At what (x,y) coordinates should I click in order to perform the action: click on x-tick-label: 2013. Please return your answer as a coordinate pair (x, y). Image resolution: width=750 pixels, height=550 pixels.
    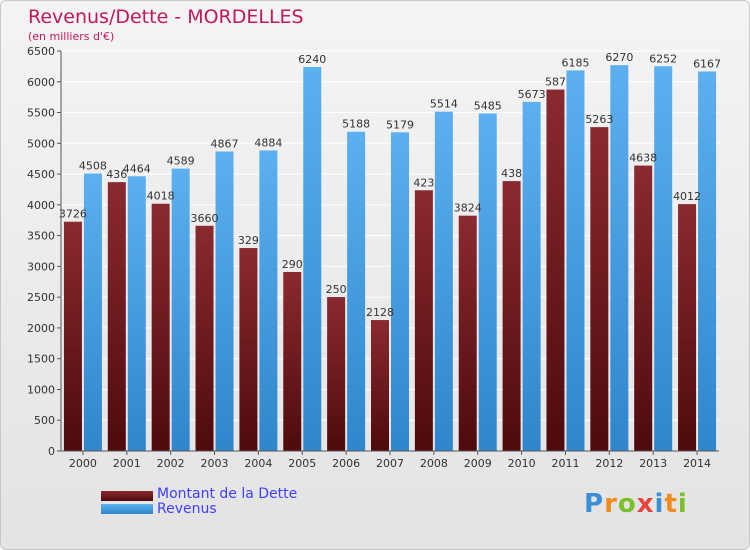
    Looking at the image, I should click on (653, 463).